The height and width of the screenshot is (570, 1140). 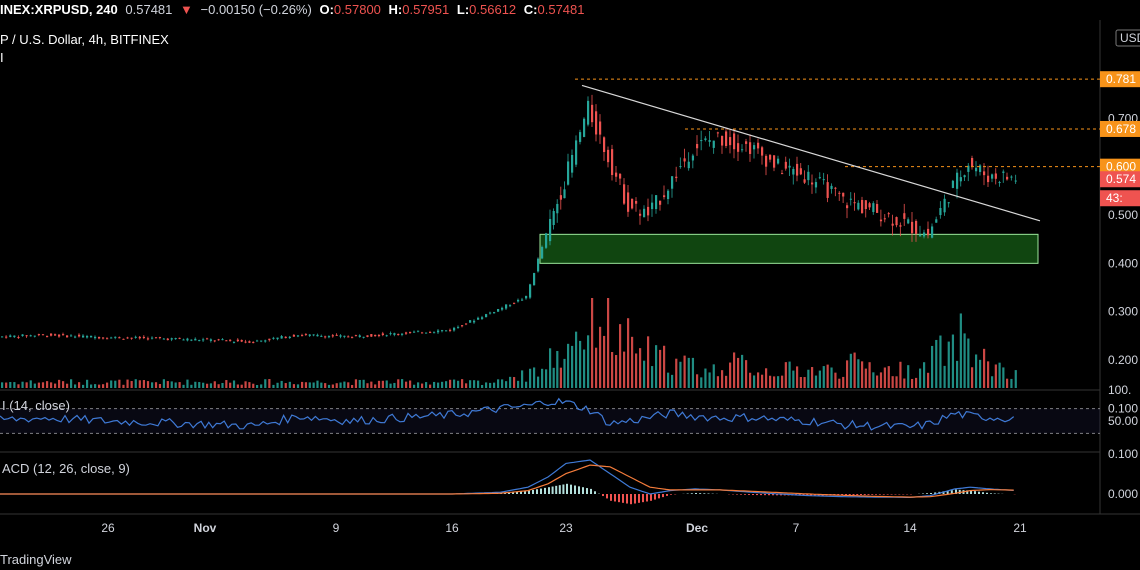 What do you see at coordinates (1121, 129) in the screenshot?
I see `price-tag-label: 0.678` at bounding box center [1121, 129].